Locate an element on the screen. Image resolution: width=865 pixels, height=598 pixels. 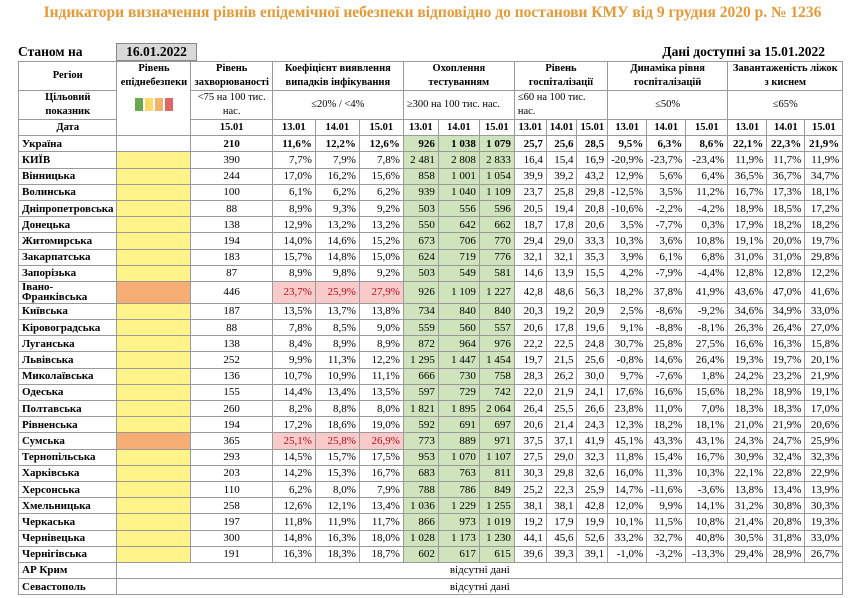
dyn-value: 8,6% is located at coordinates (707, 144).